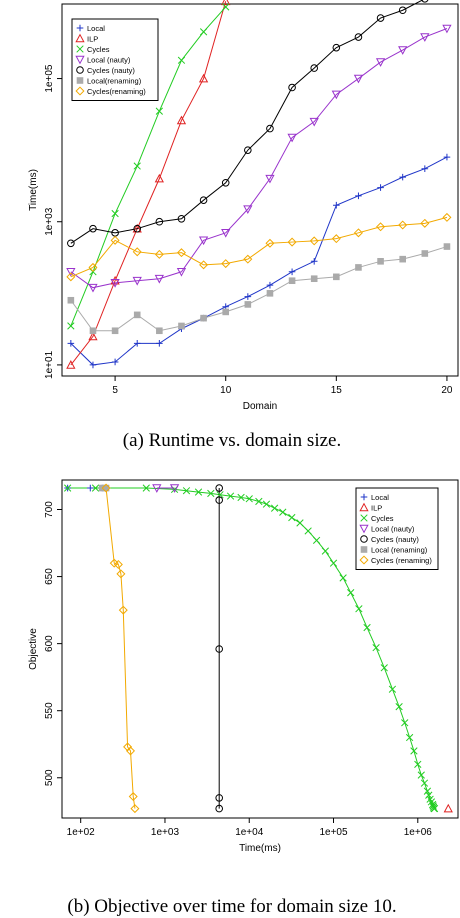  What do you see at coordinates (259, 289) in the screenshot?
I see `series-line-local-renaming` at bounding box center [259, 289].